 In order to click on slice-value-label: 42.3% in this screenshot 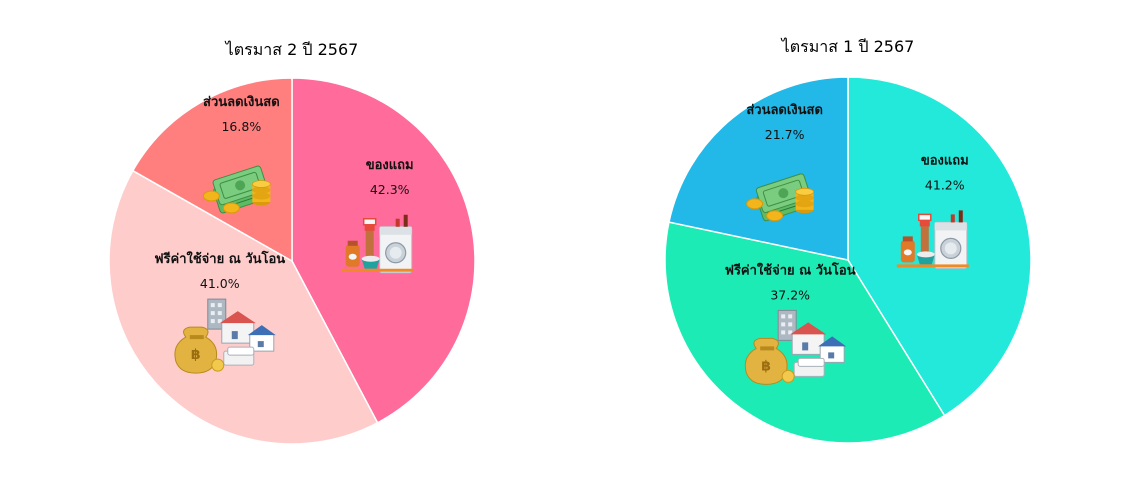, I will do `click(390, 189)`.